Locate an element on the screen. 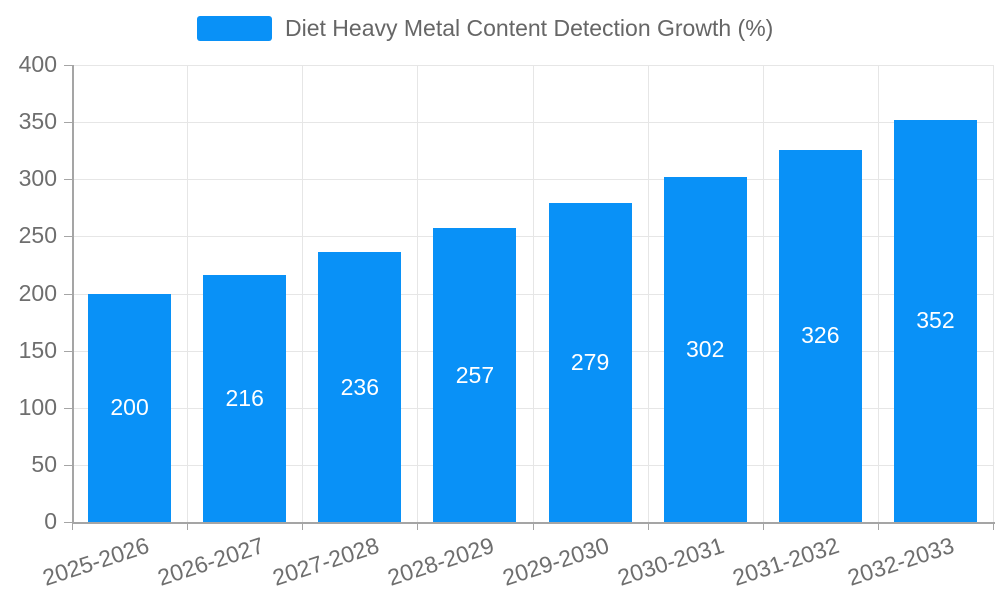 Image resolution: width=1000 pixels, height=600 pixels. bar: 257 is located at coordinates (475, 375).